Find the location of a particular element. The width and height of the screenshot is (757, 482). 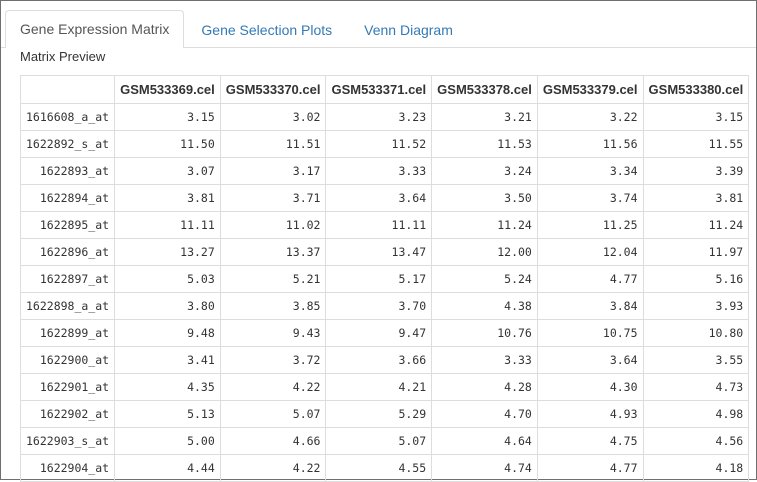

table-cell: 3.72 is located at coordinates (273, 360).